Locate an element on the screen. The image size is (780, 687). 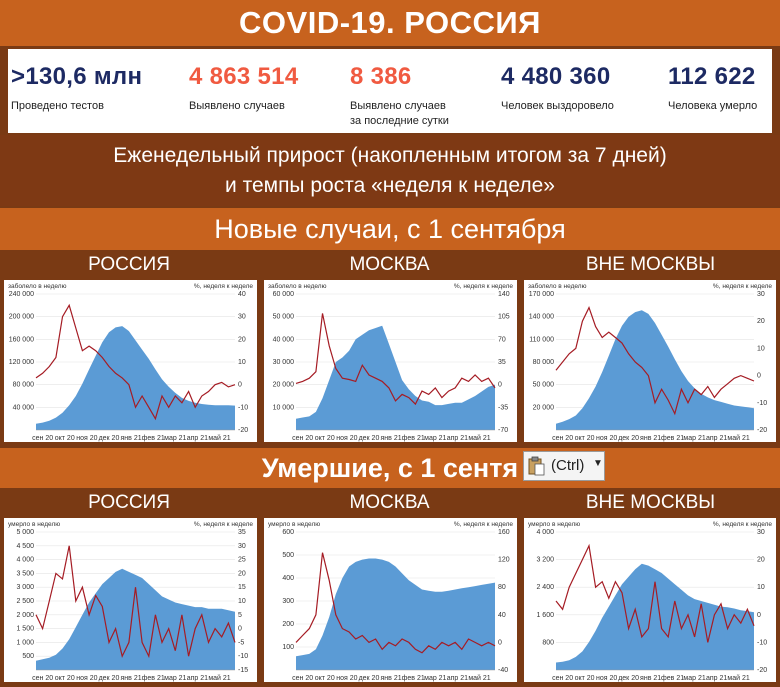
section-cases-title: Новые случаи, с 1 сентября is located at coordinates (390, 229).